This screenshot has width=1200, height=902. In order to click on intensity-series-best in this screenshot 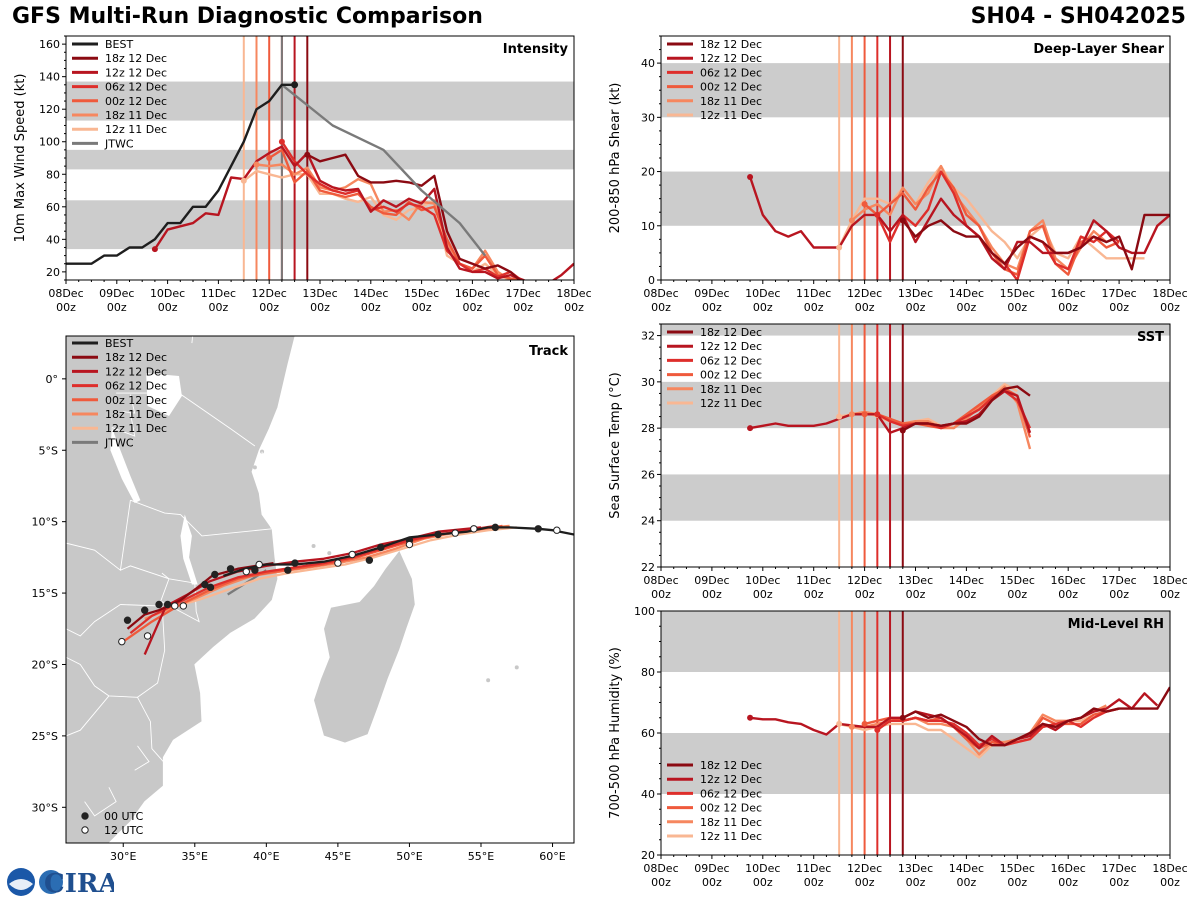, I will do `click(180, 174)`.